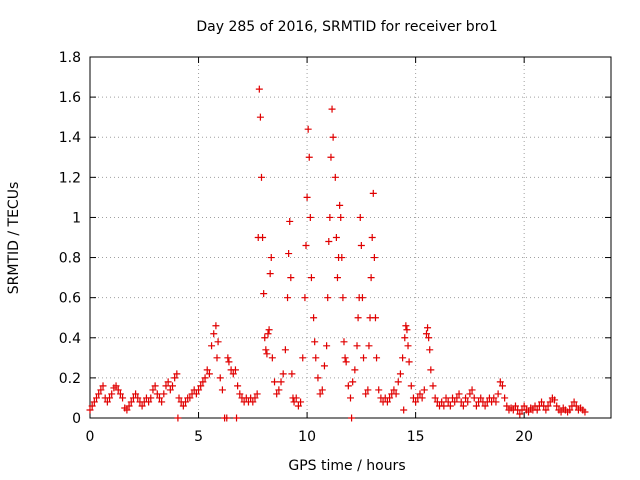 This screenshot has height=480, width=640. What do you see at coordinates (76, 218) in the screenshot?
I see `y-tick-label: 1` at bounding box center [76, 218].